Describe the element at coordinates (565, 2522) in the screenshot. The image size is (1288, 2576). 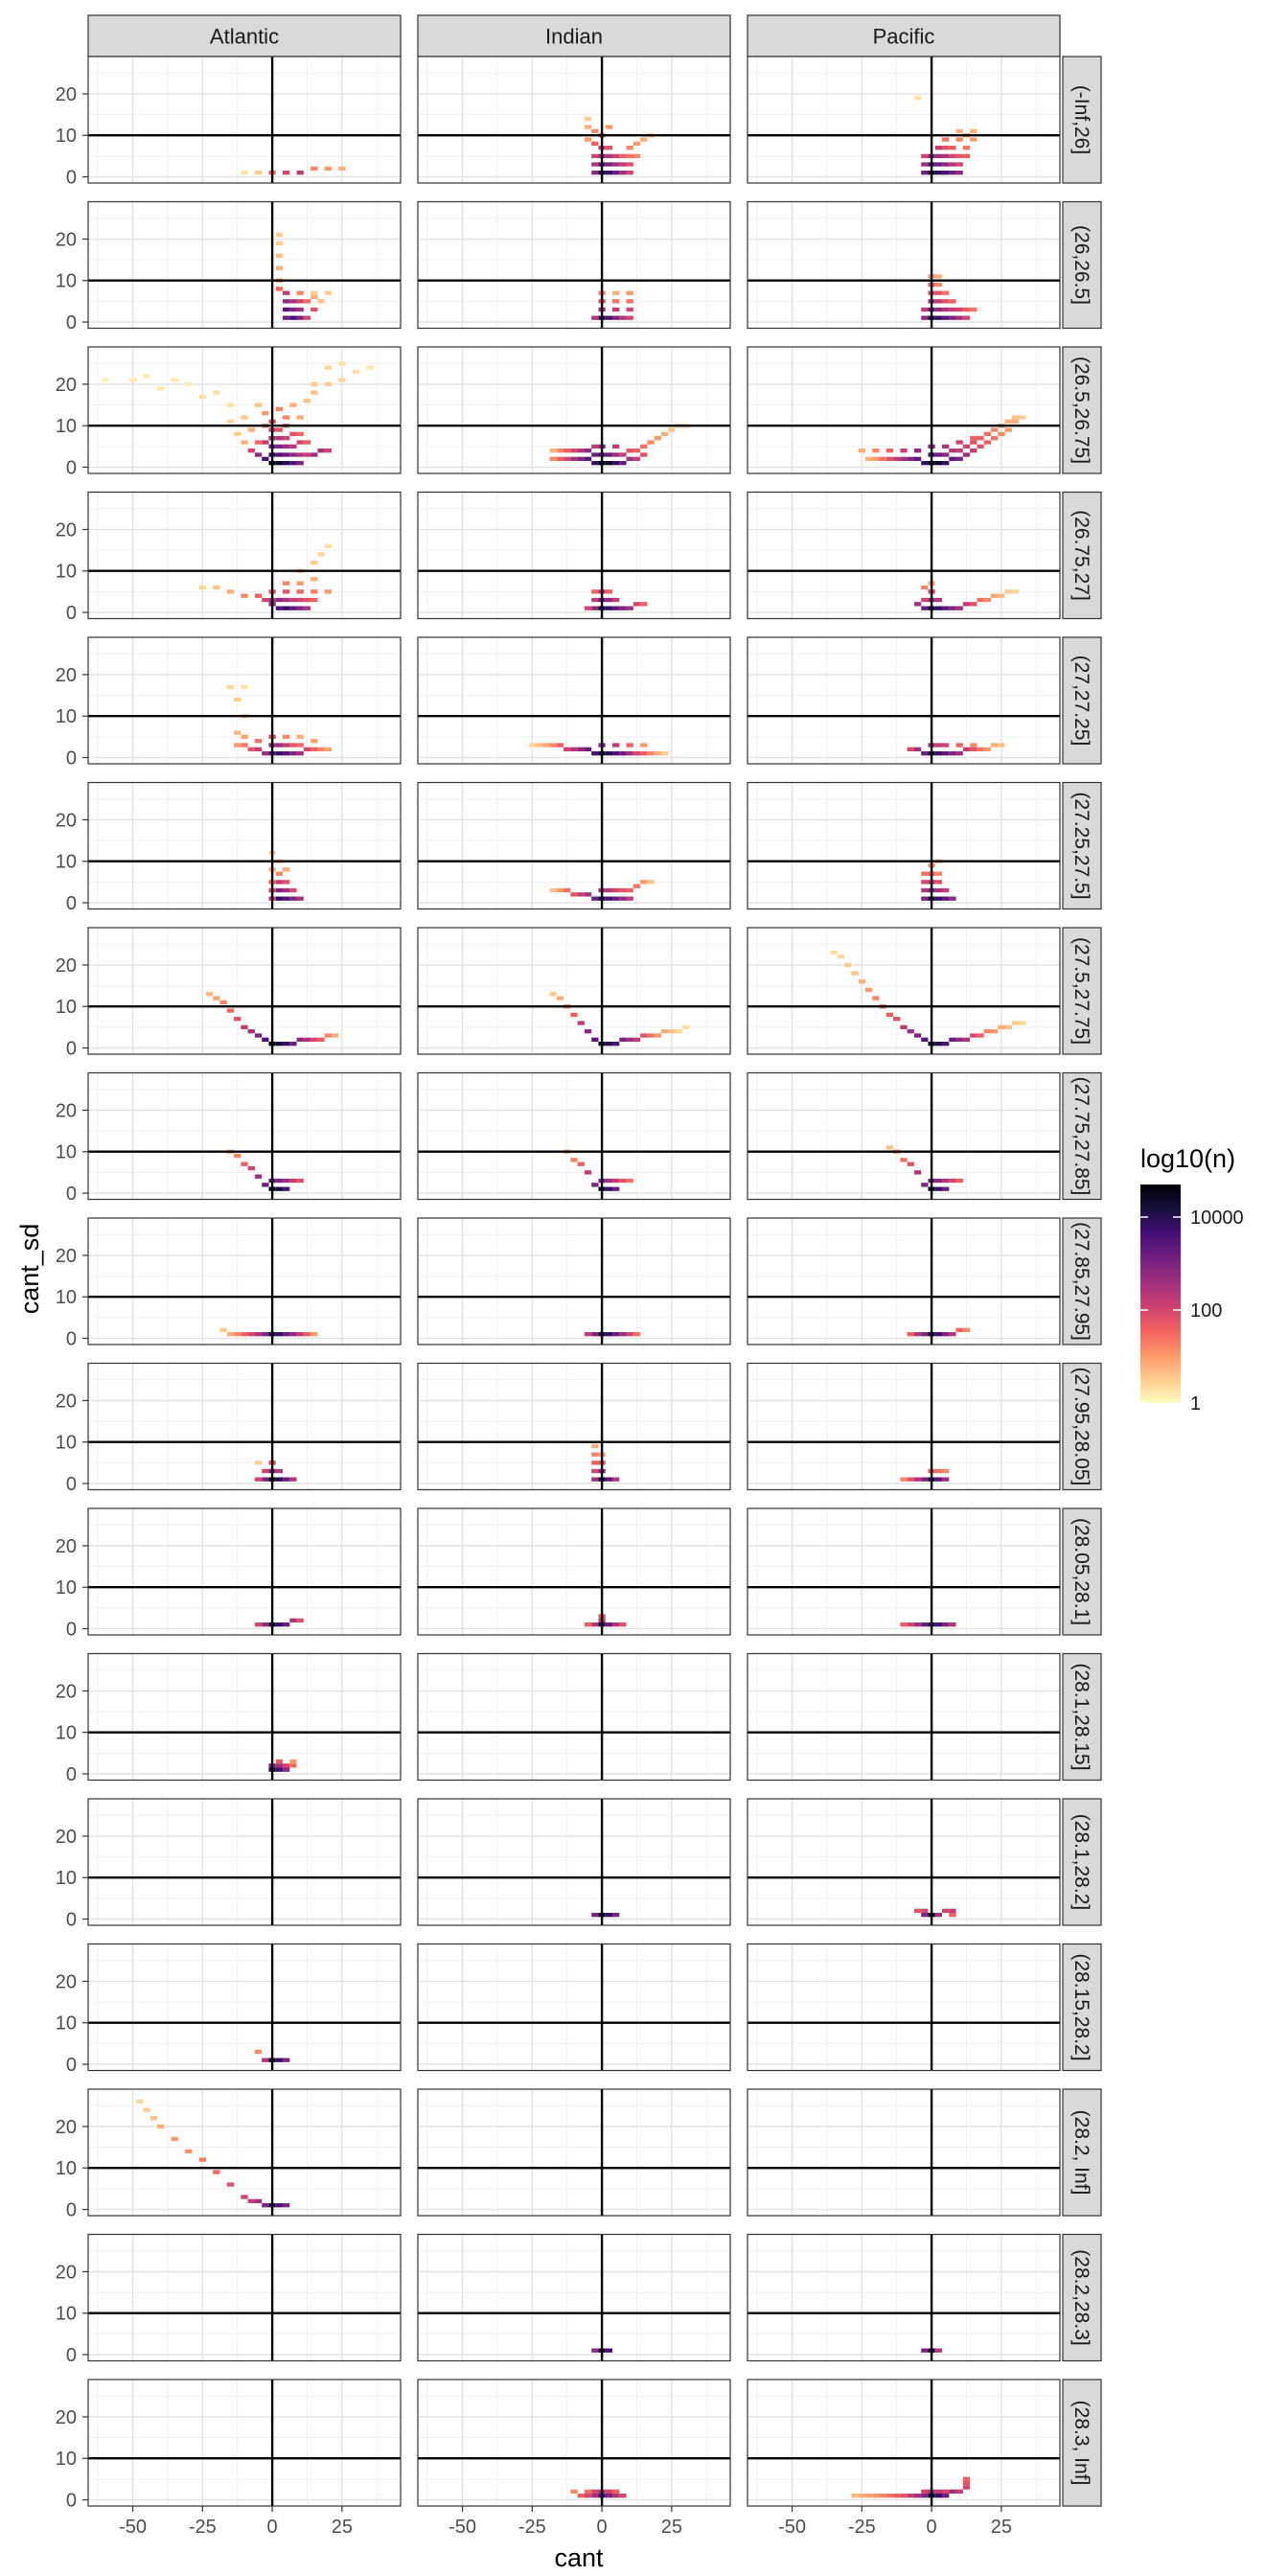
I see `x-axis-layer: -50 -25 0 25 -50 -25 0 25 -50 -25 0 25` at that location.